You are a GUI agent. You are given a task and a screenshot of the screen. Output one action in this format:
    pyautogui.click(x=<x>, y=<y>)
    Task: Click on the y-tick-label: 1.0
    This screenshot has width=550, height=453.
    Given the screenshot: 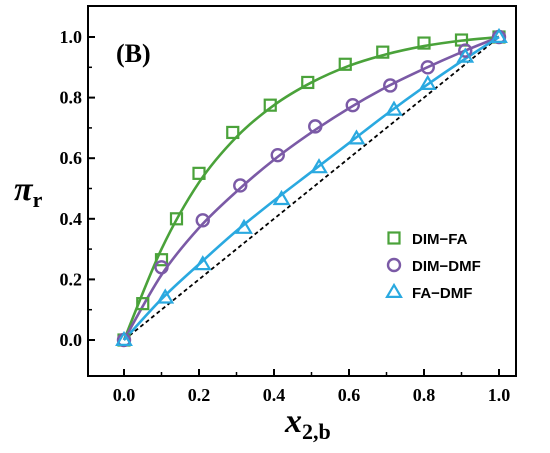 What is the action you would take?
    pyautogui.click(x=71, y=37)
    